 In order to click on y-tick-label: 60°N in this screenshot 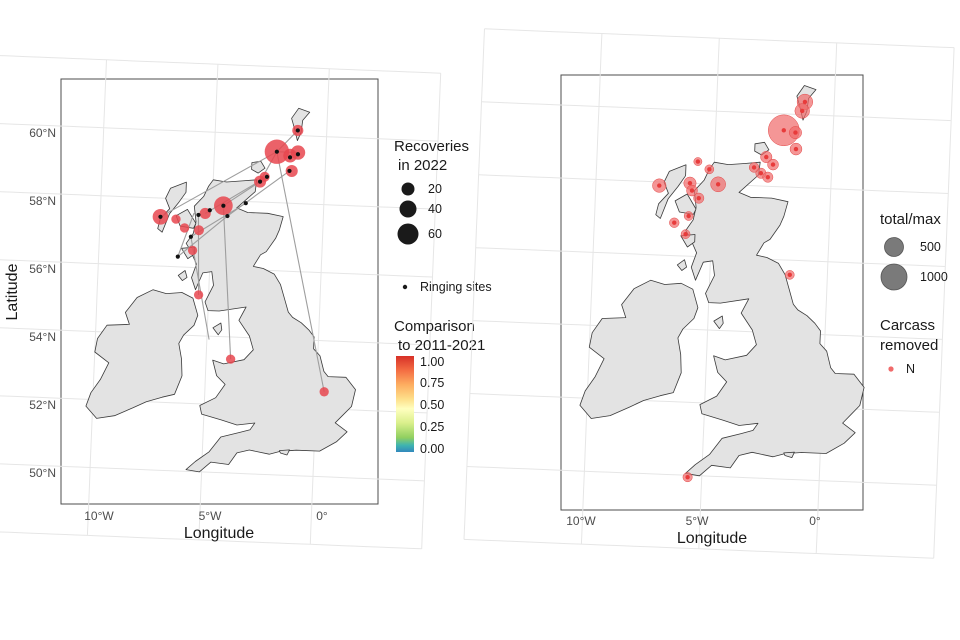, I will do `click(42, 133)`.